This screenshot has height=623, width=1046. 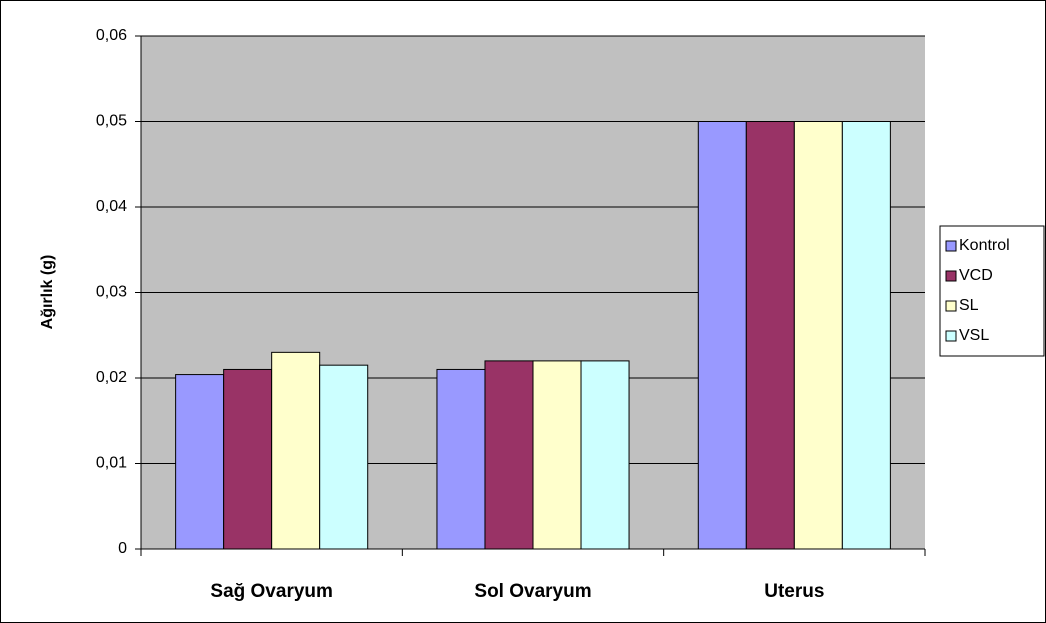 I want to click on y-tick-label: 0,05, so click(x=111, y=121).